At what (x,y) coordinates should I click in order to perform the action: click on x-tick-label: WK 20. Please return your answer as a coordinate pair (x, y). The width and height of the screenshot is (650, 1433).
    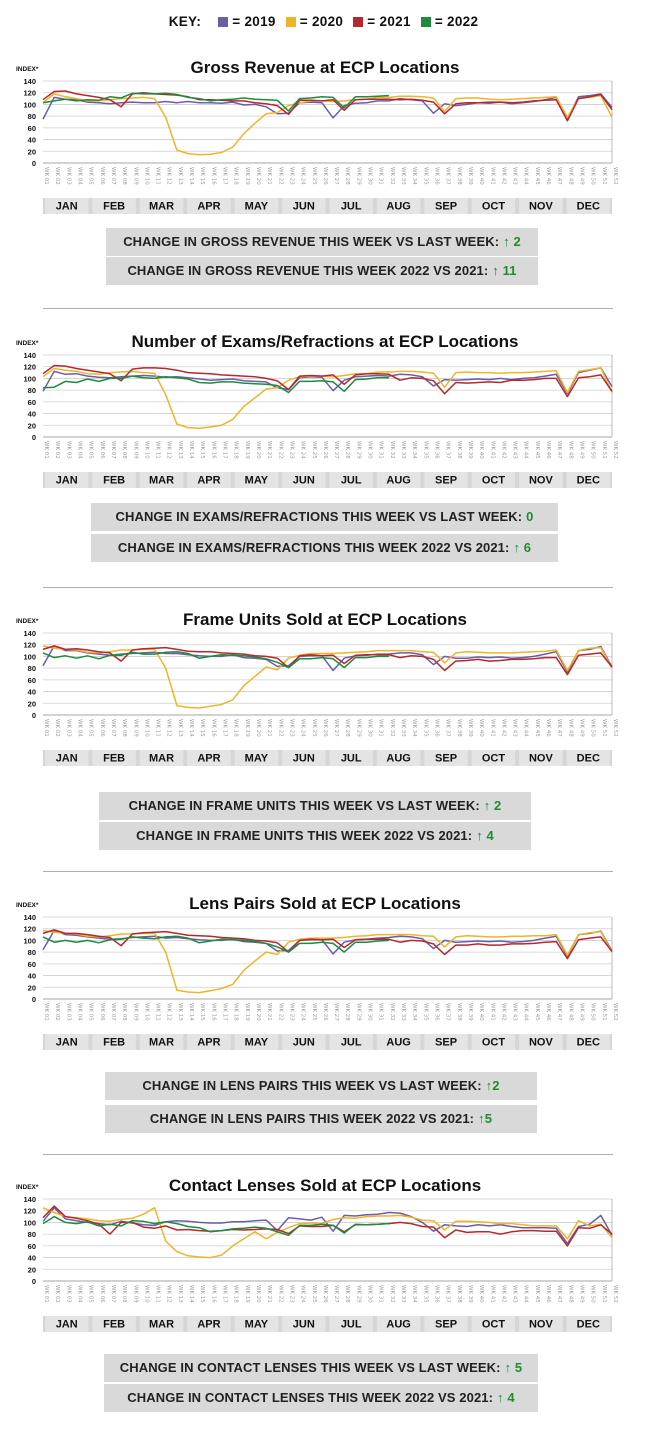
    Looking at the image, I should click on (258, 728).